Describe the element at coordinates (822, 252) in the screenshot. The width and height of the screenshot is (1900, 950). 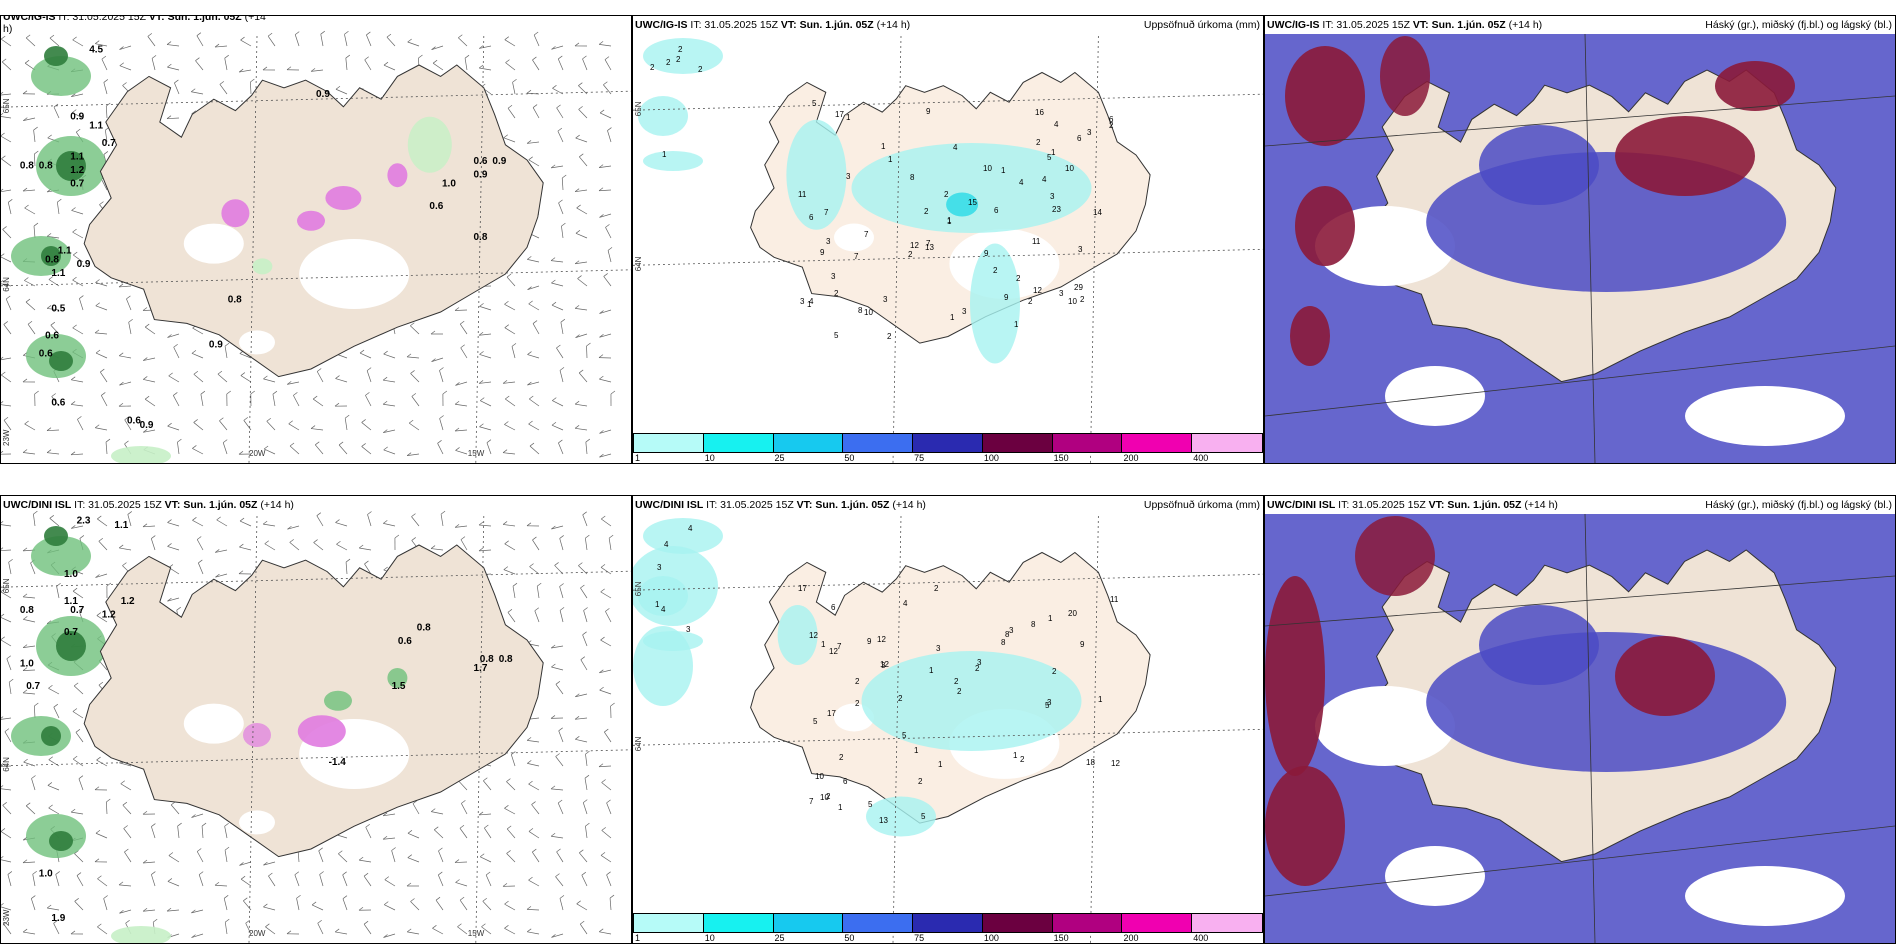
I see `precip-value-label: 9` at that location.